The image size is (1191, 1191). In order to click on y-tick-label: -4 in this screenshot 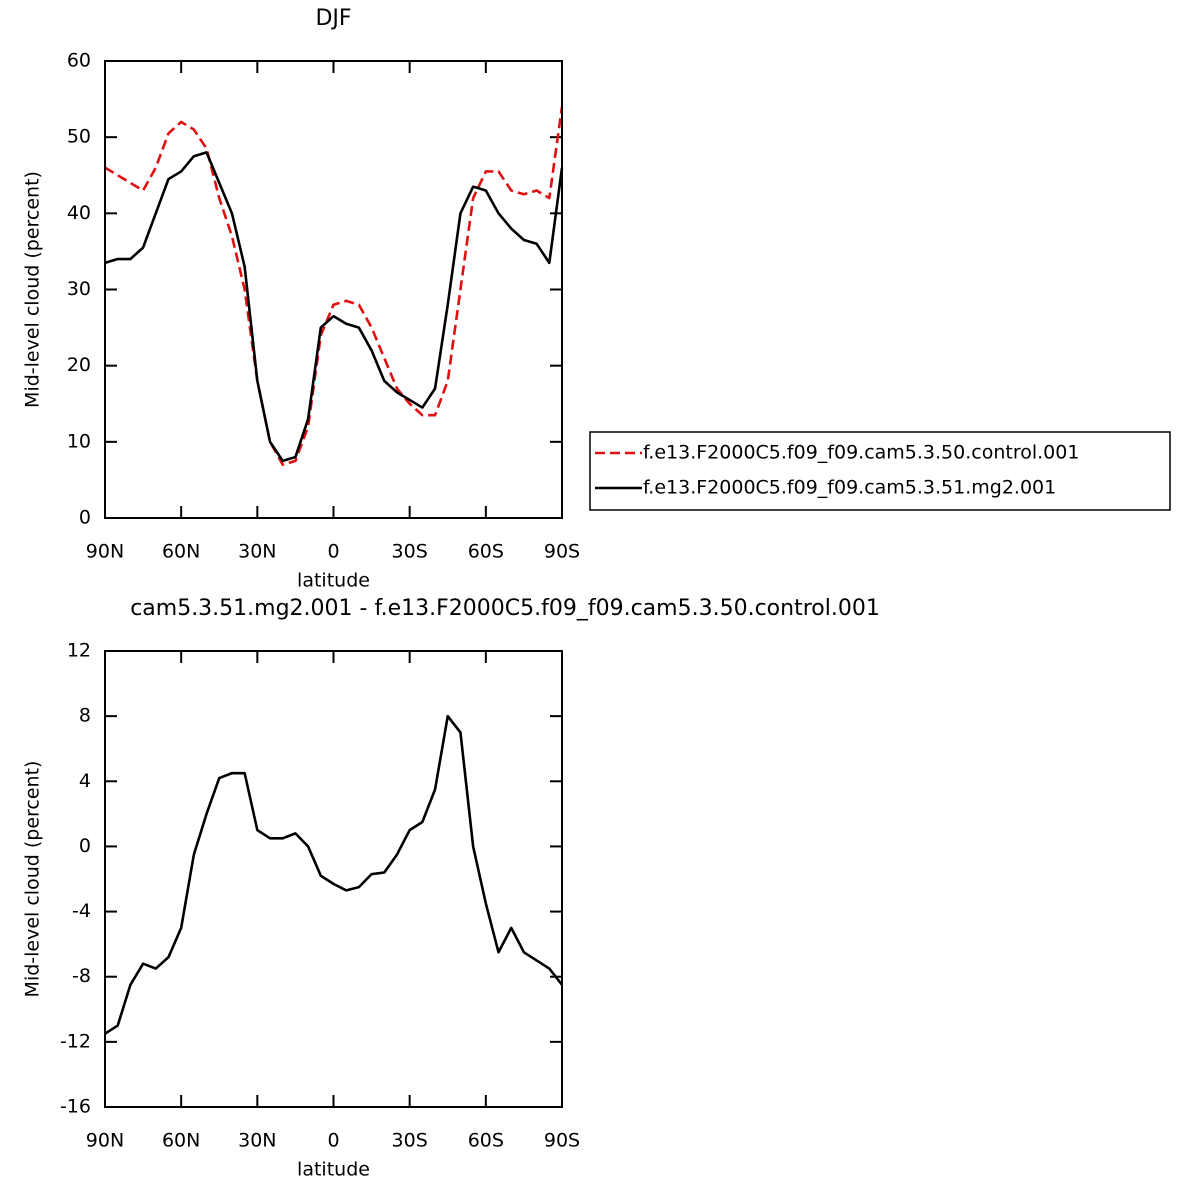, I will do `click(81, 911)`.